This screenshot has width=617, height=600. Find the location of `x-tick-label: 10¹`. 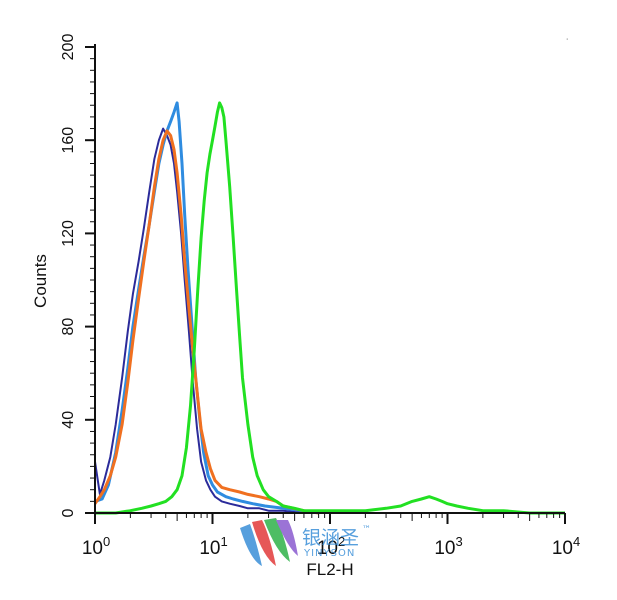

x-tick-label: 10¹ is located at coordinates (213, 546).